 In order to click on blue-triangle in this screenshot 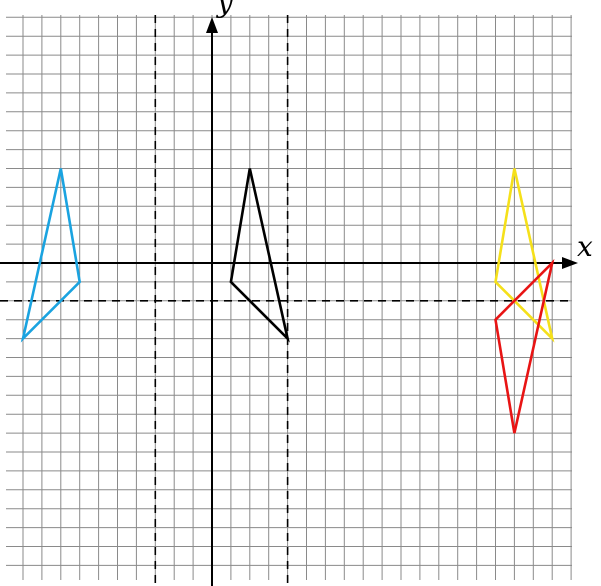, I will do `click(51, 255)`.